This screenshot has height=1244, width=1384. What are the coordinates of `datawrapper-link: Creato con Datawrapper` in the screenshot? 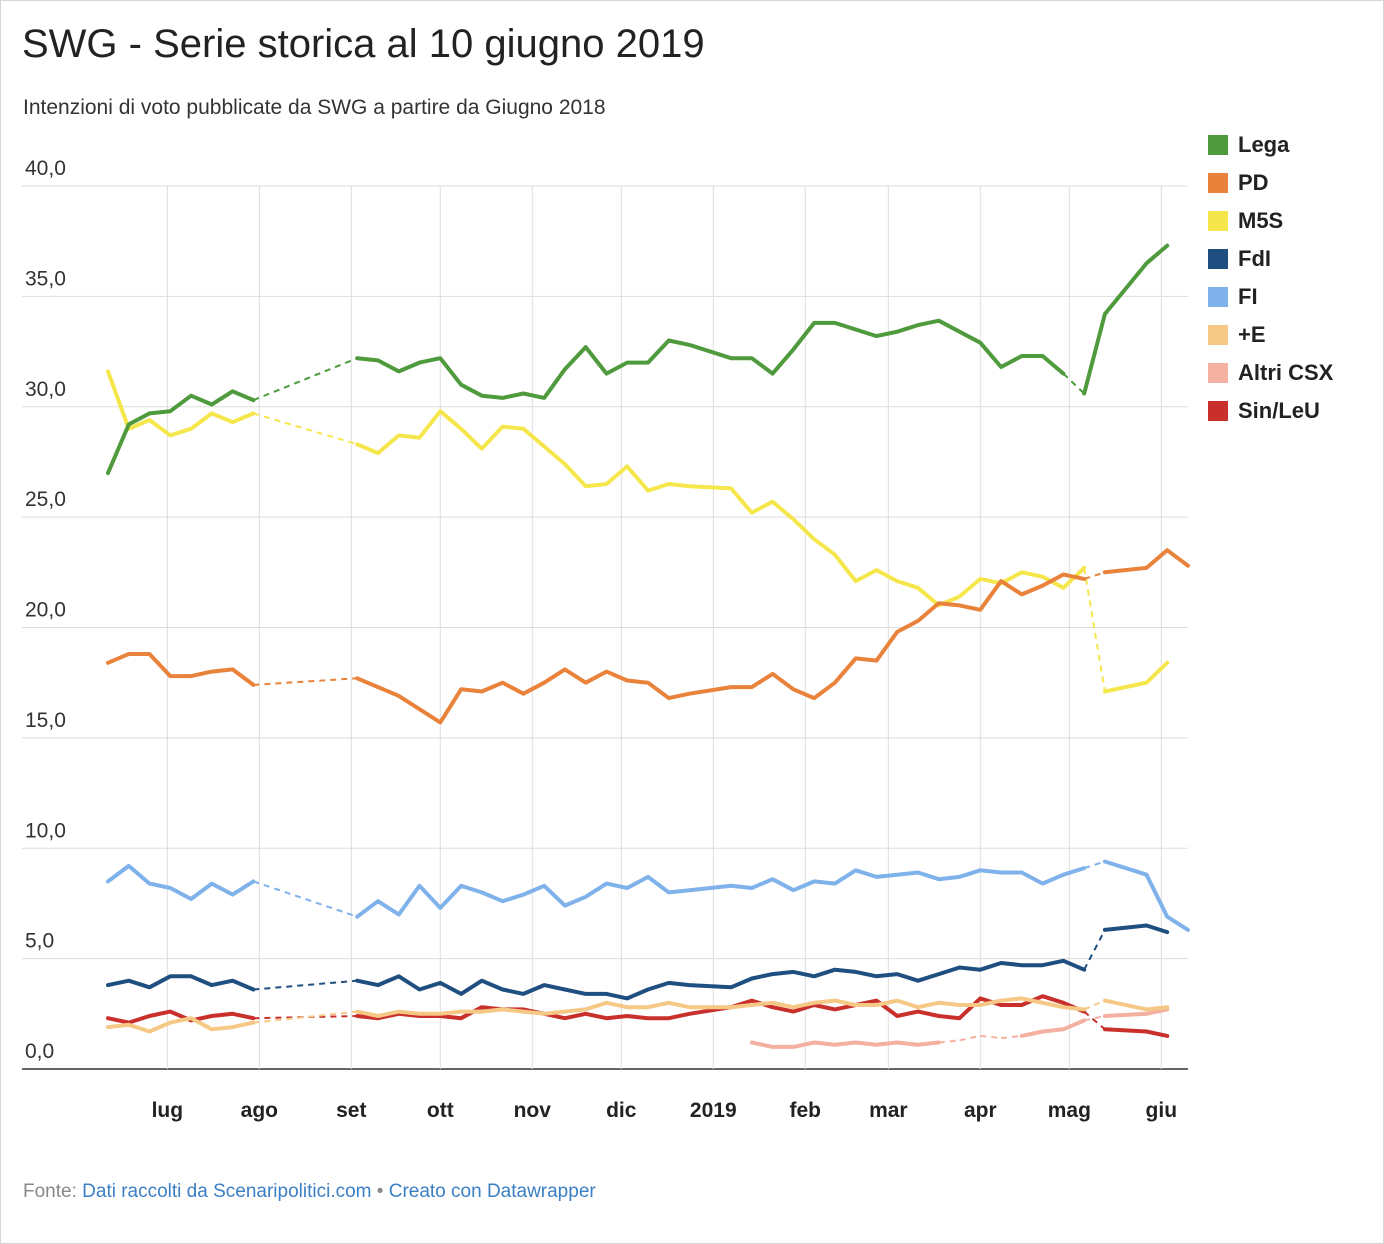 It's located at (492, 1191).